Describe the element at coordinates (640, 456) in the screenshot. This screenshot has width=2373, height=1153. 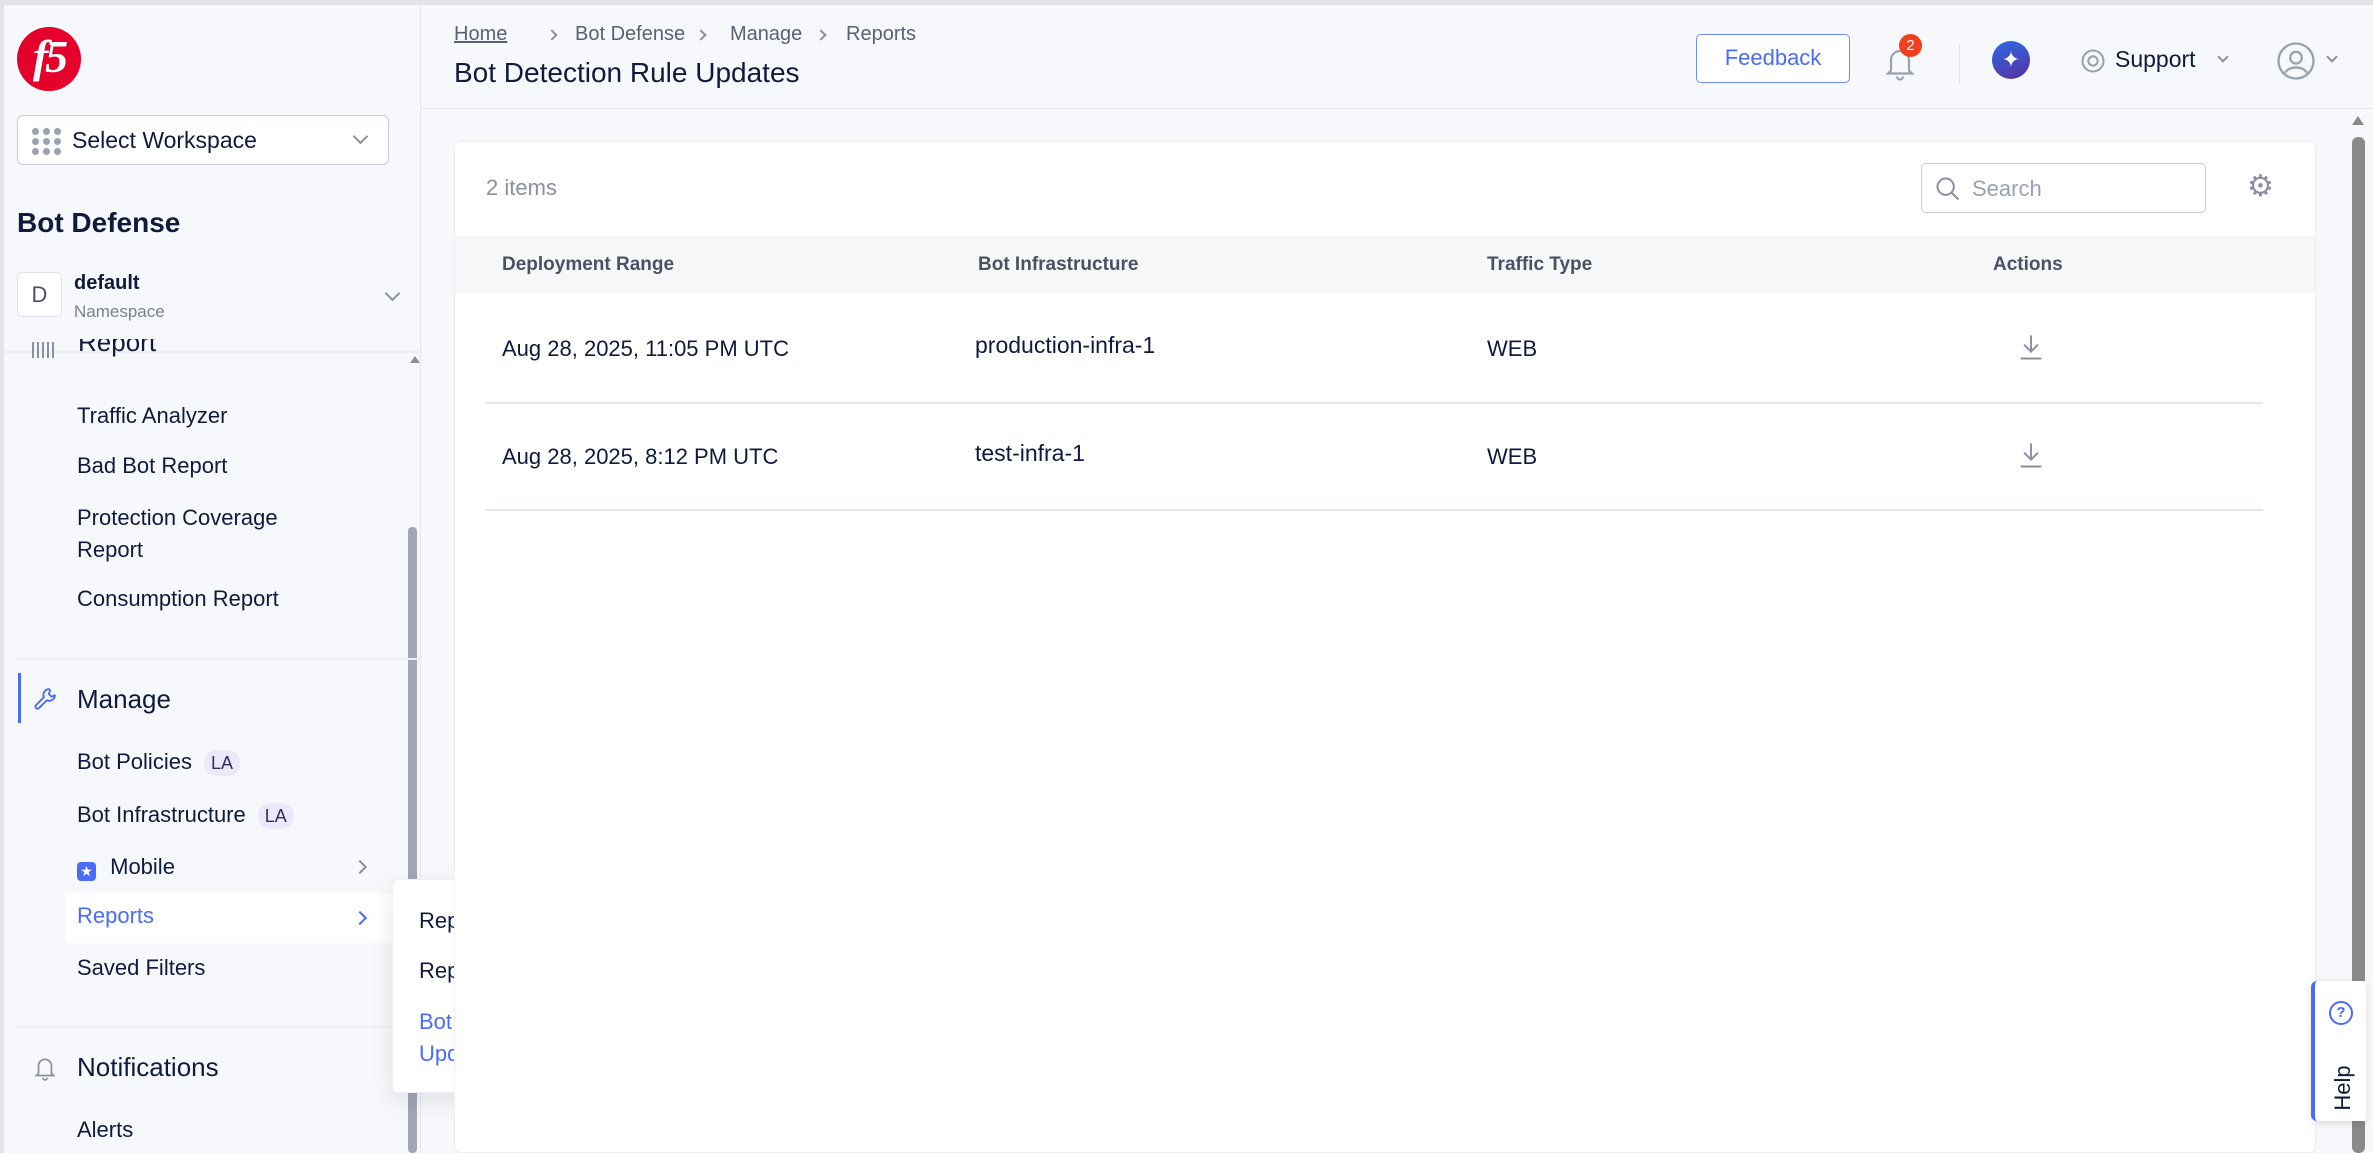
I see `cell-deployment-range: Aug 28, 2025, 8:12 PM UTC` at that location.